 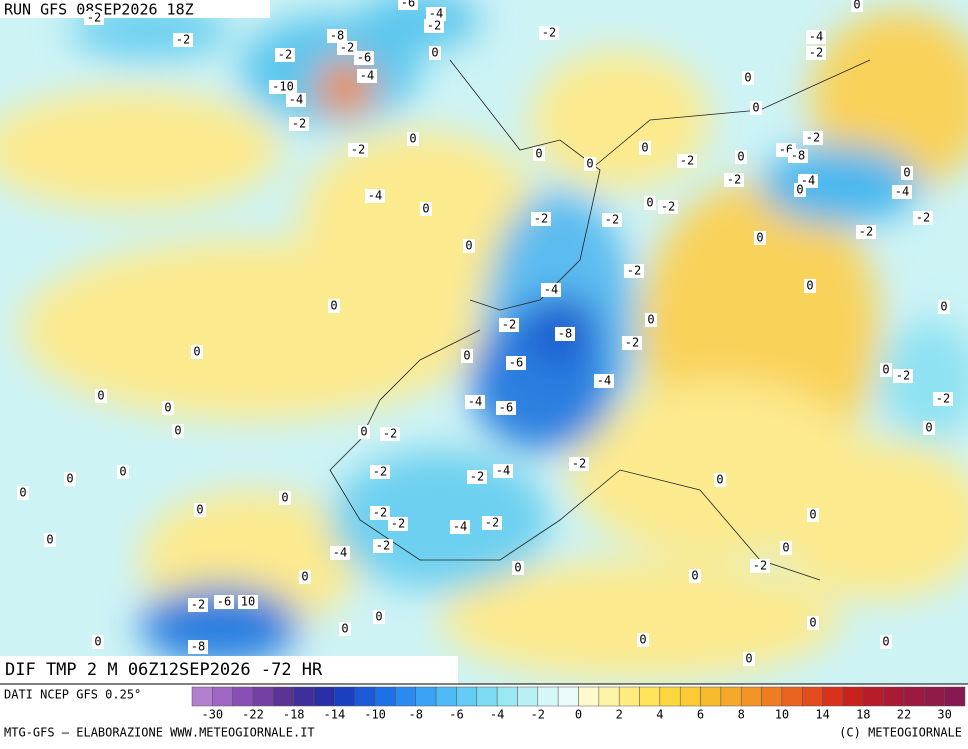 I want to click on data-source: DATI NCEP GFS 0.25°, so click(x=72, y=695).